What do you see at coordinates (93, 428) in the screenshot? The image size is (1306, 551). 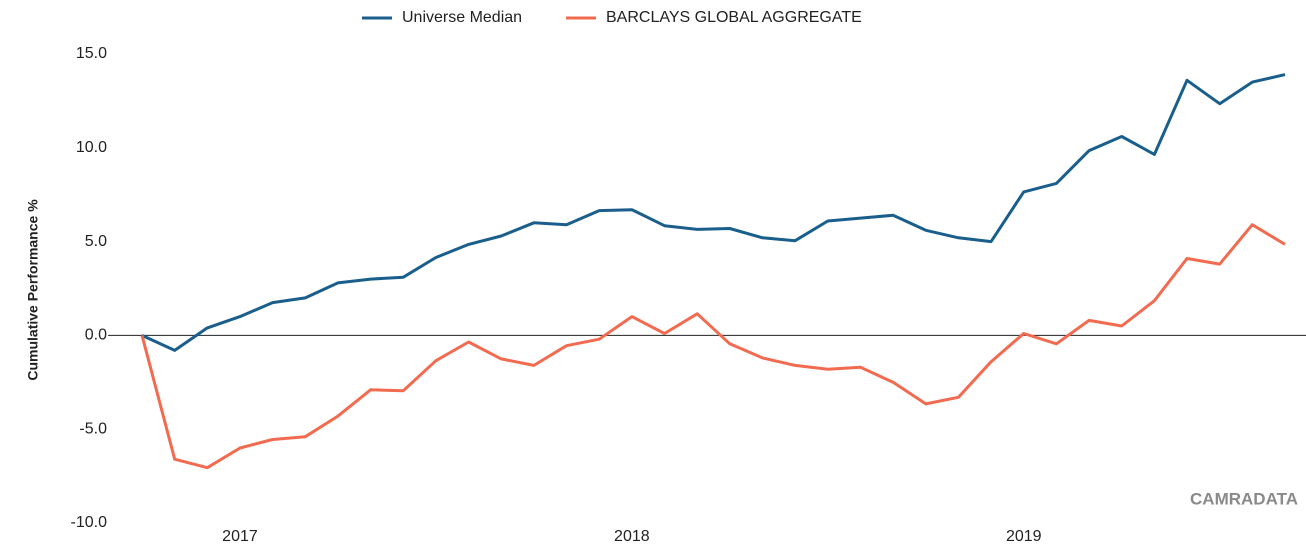 I see `y-tick-label: -5.0` at bounding box center [93, 428].